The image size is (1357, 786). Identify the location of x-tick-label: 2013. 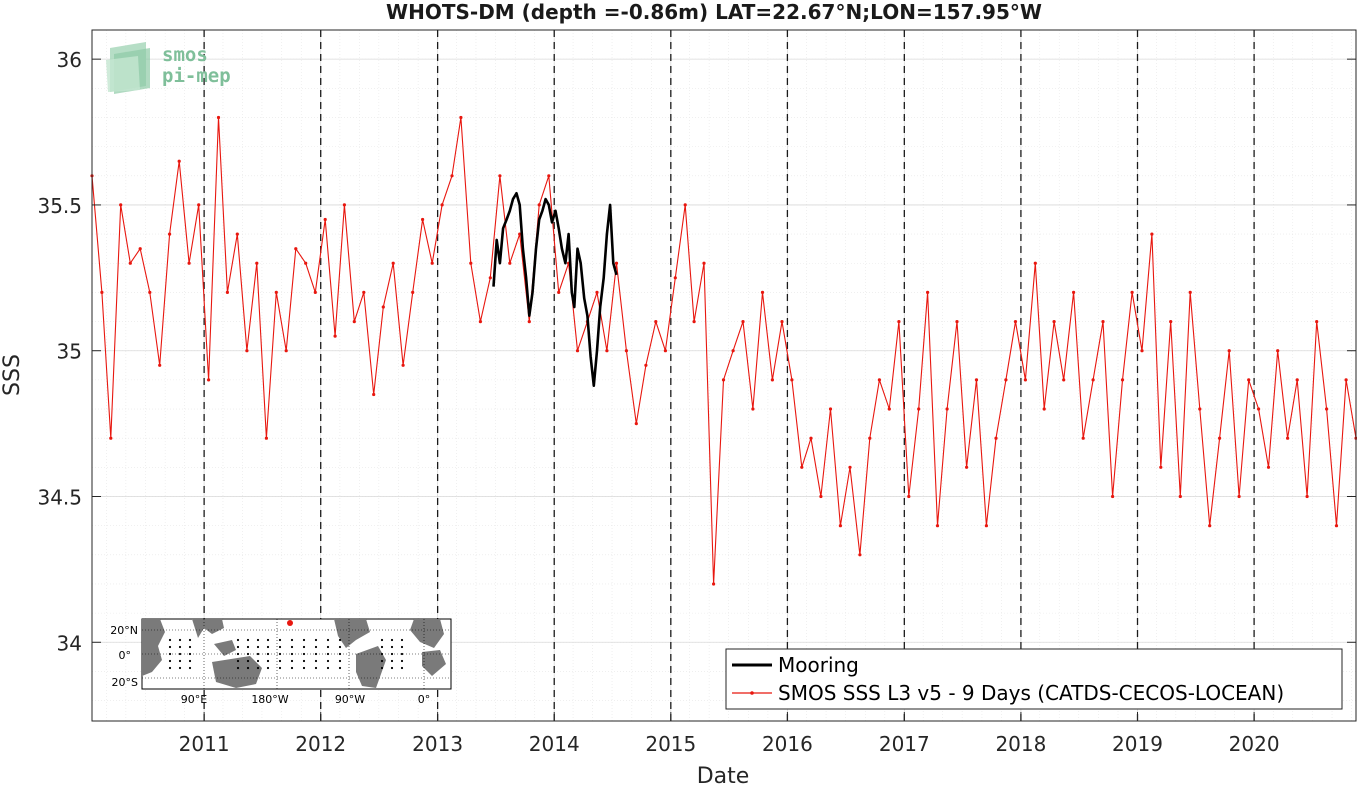
(437, 744).